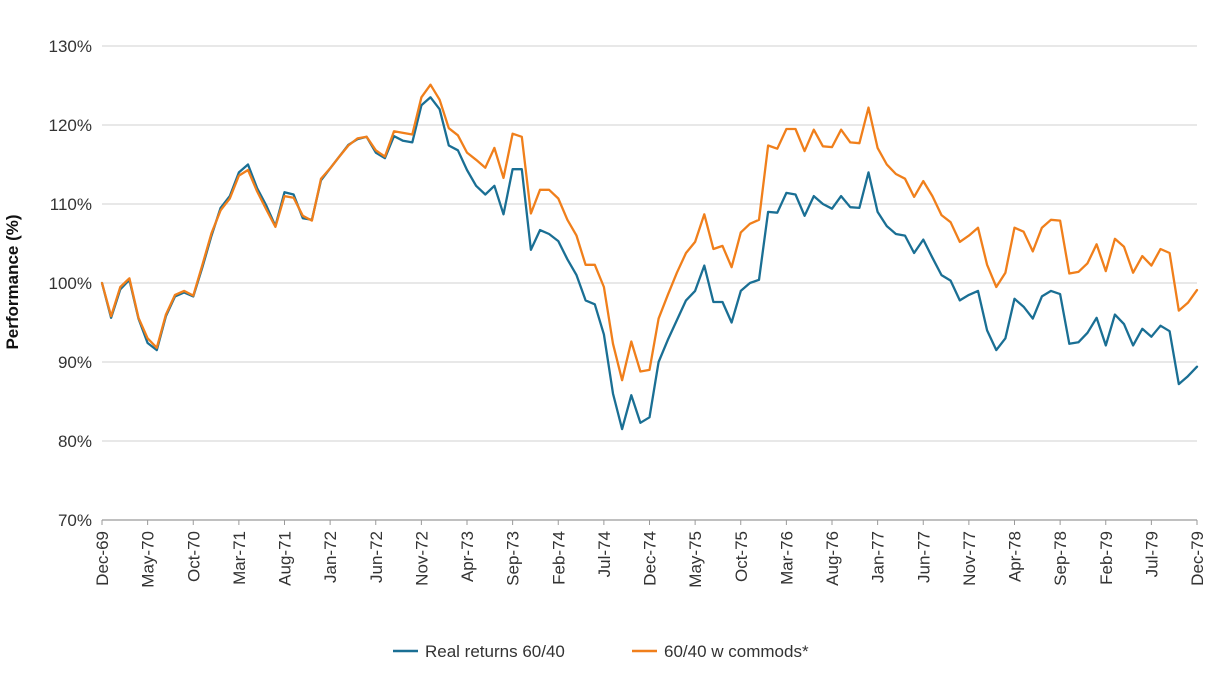 The height and width of the screenshot is (695, 1226). What do you see at coordinates (330, 557) in the screenshot?
I see `x-tick-label: Jan-72` at bounding box center [330, 557].